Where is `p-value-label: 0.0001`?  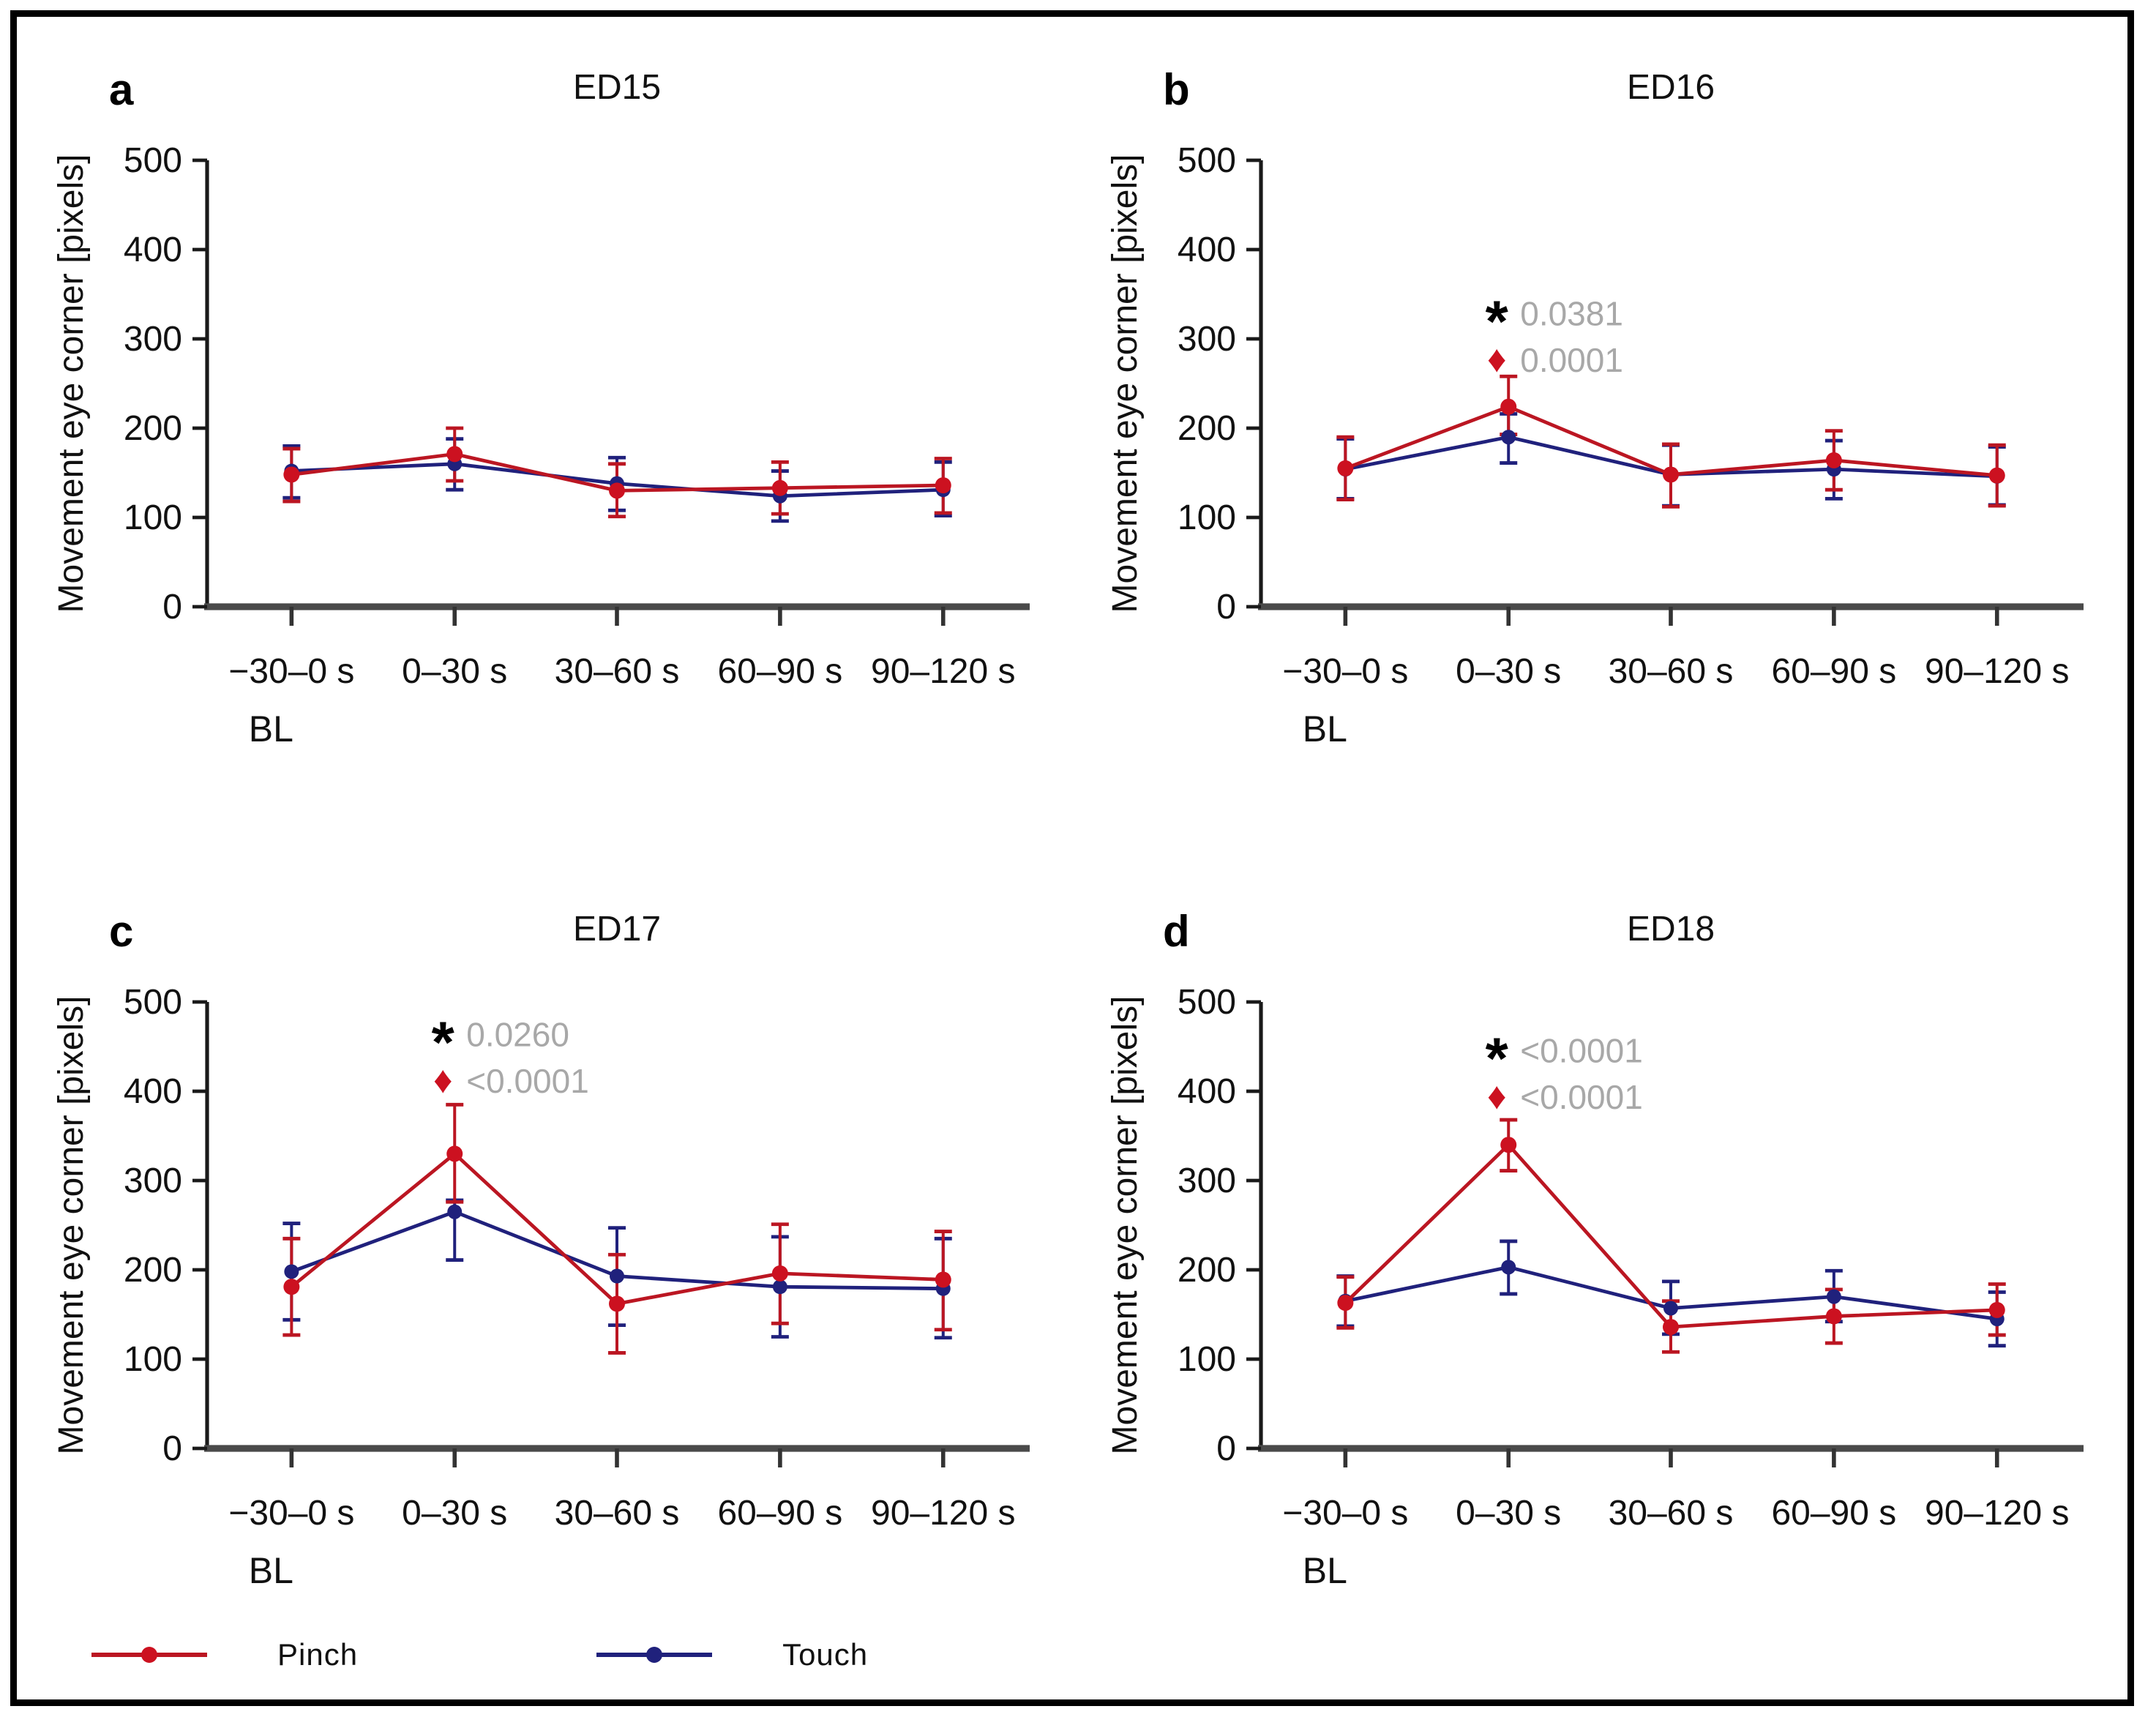 p-value-label: 0.0001 is located at coordinates (1571, 360).